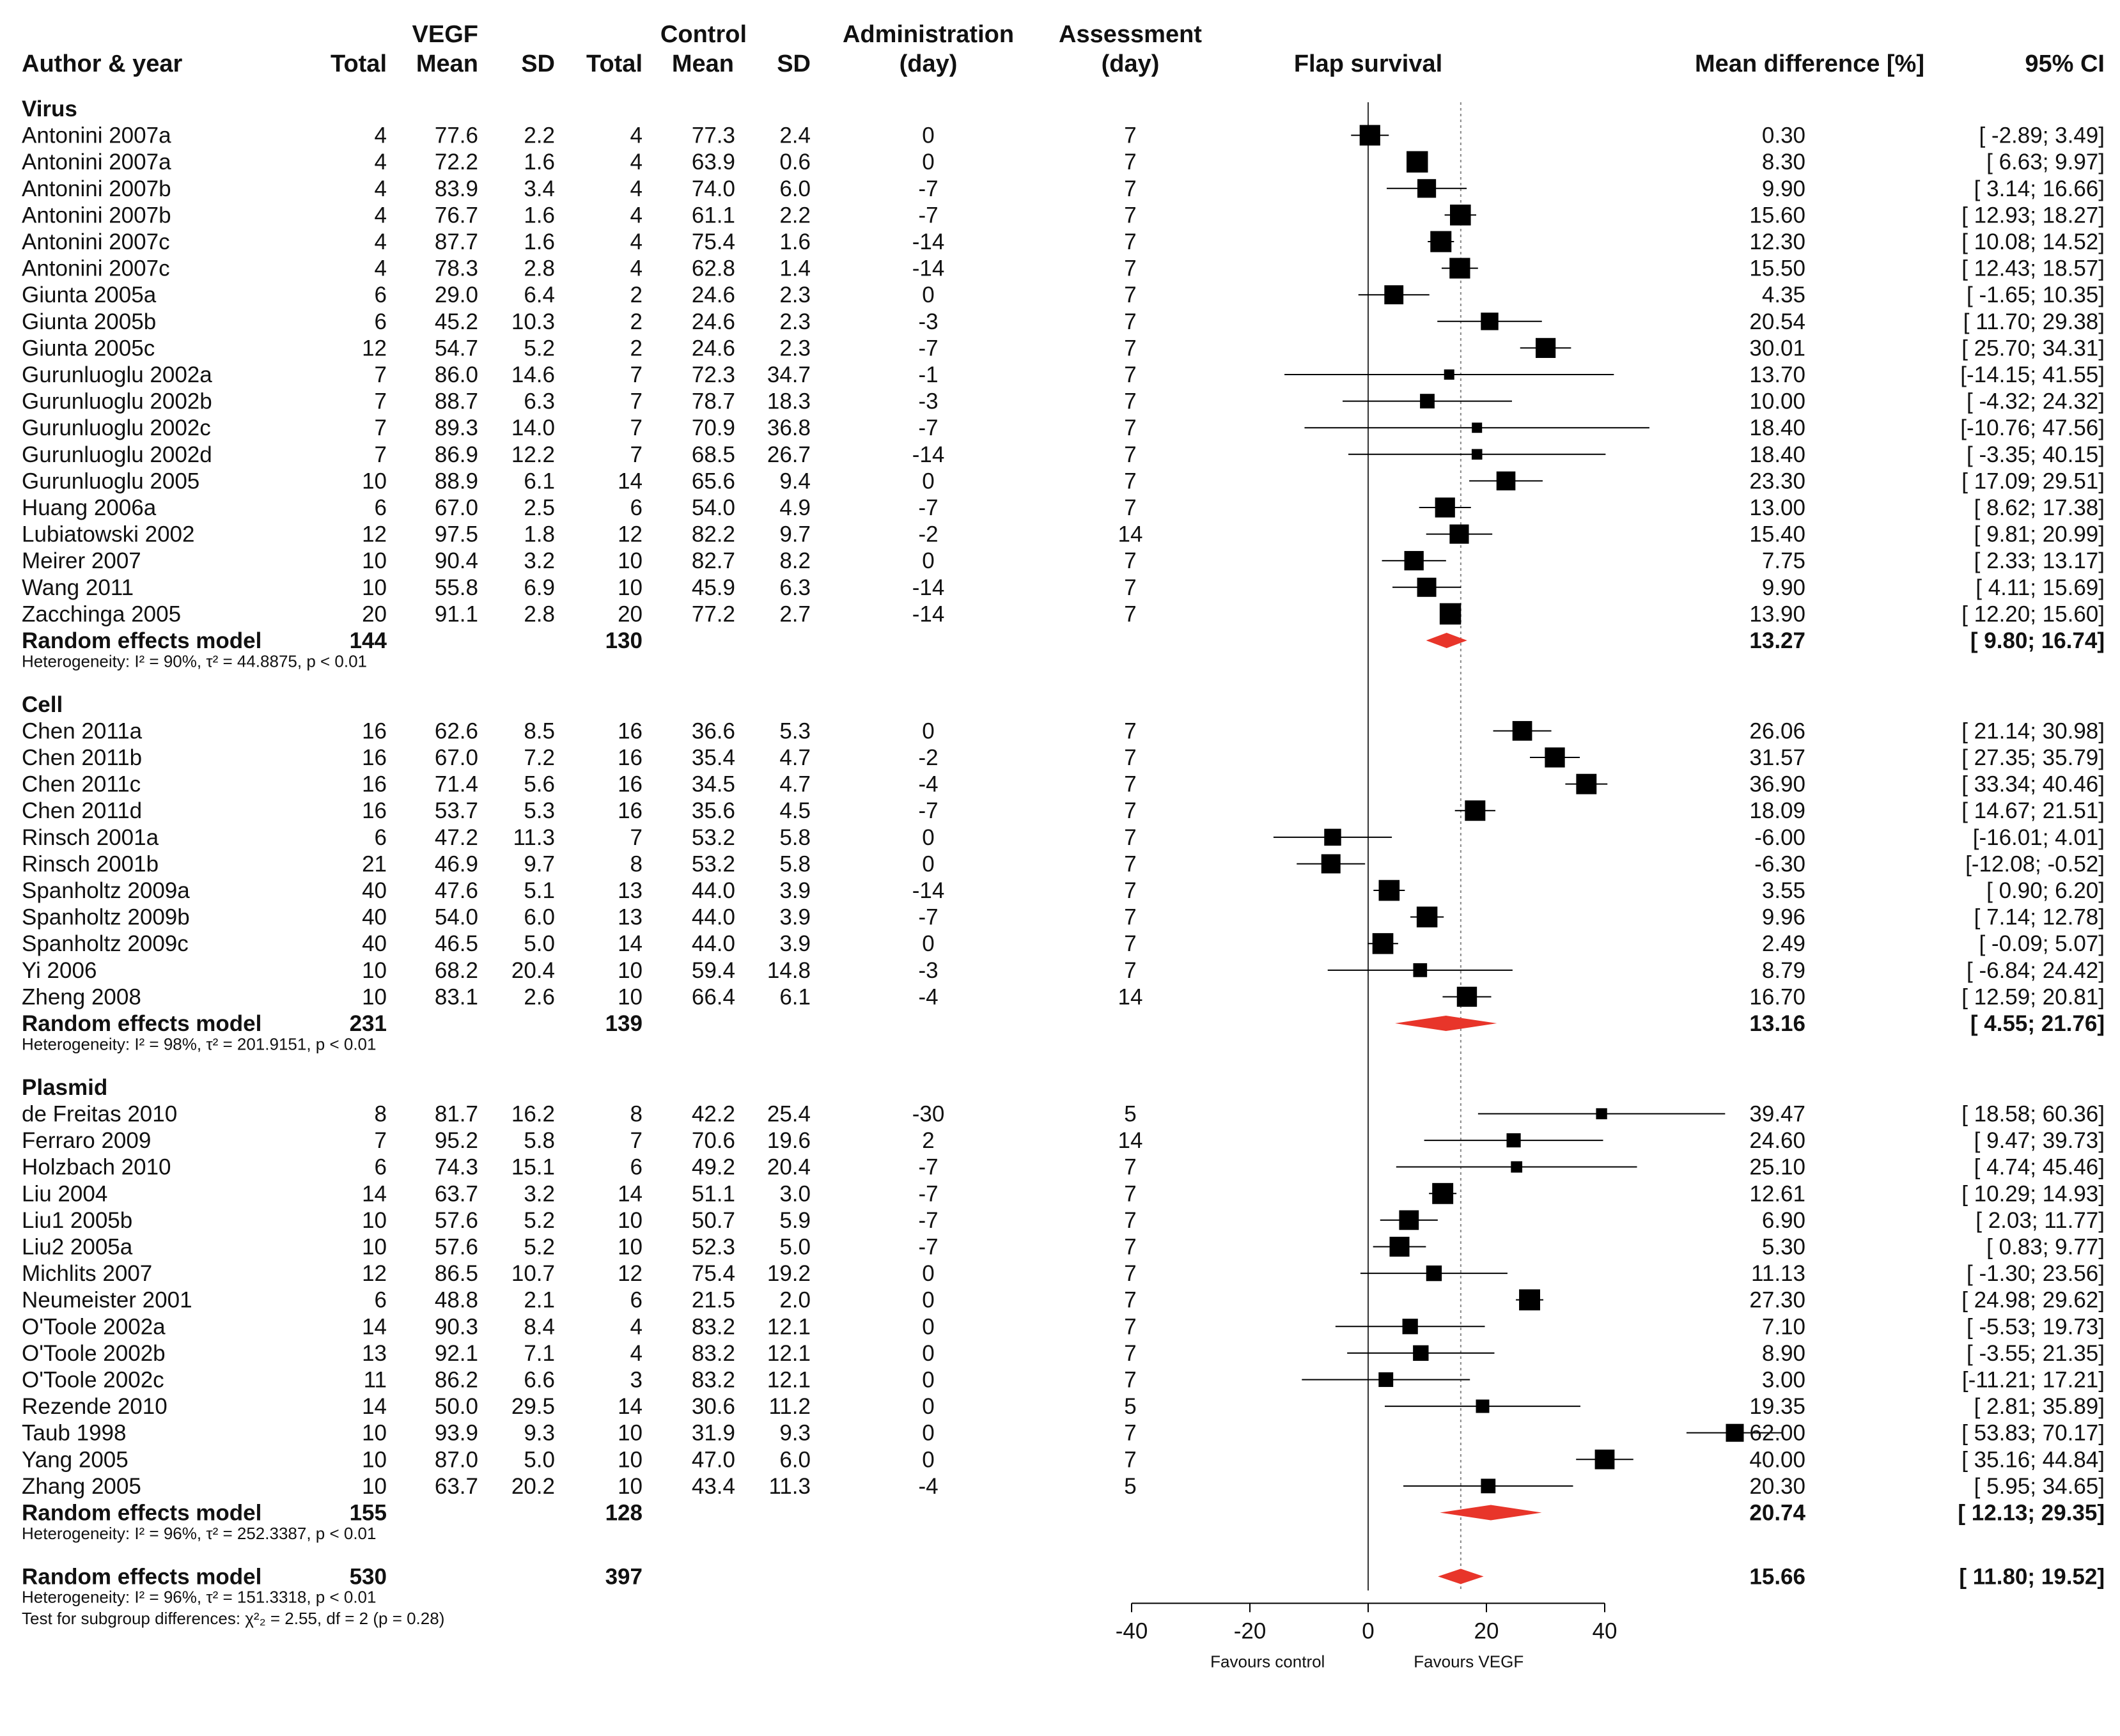 This screenshot has width=2120, height=1736. Describe the element at coordinates (456, 943) in the screenshot. I see `vegf-mean-cell: 46.5` at that location.